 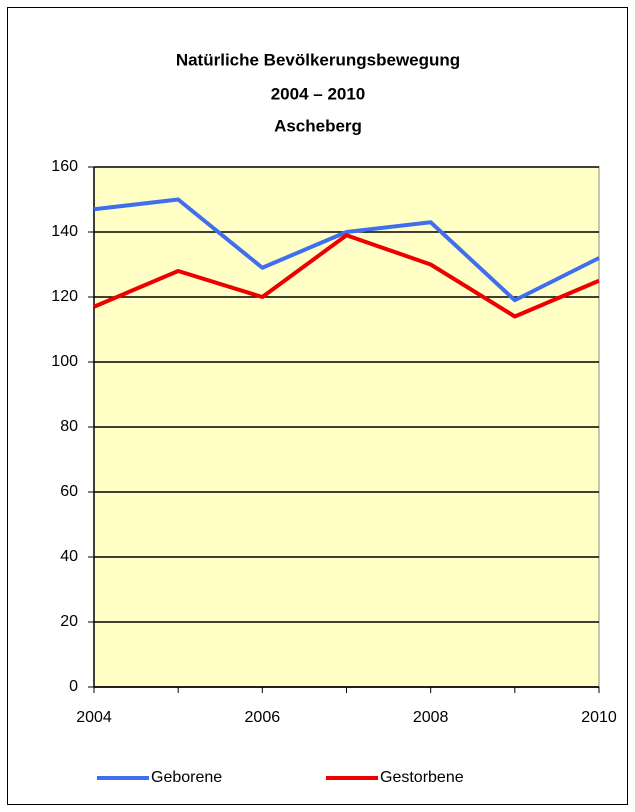 I want to click on x-tick-label: 2008, so click(x=431, y=717).